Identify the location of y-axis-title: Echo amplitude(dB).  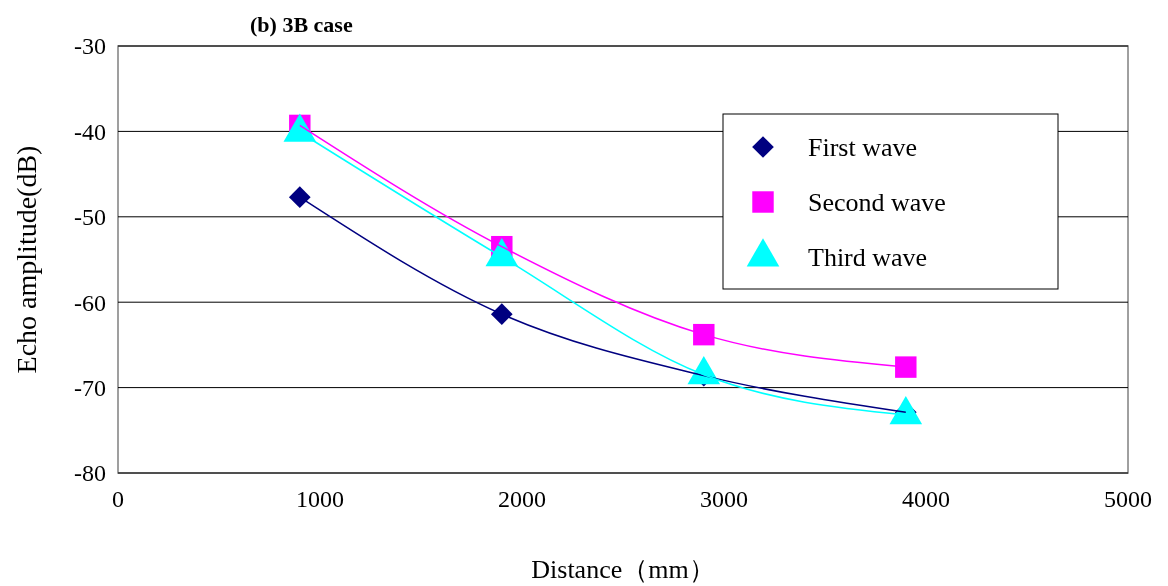
(26, 259).